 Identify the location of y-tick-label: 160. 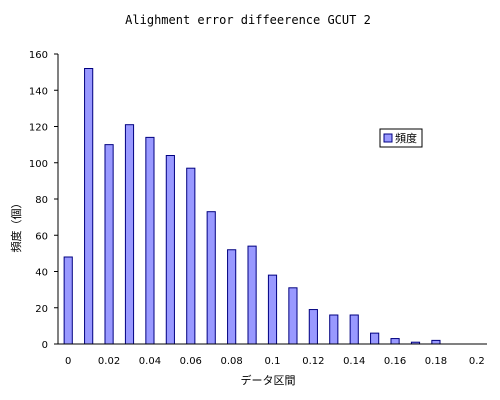
(38, 55).